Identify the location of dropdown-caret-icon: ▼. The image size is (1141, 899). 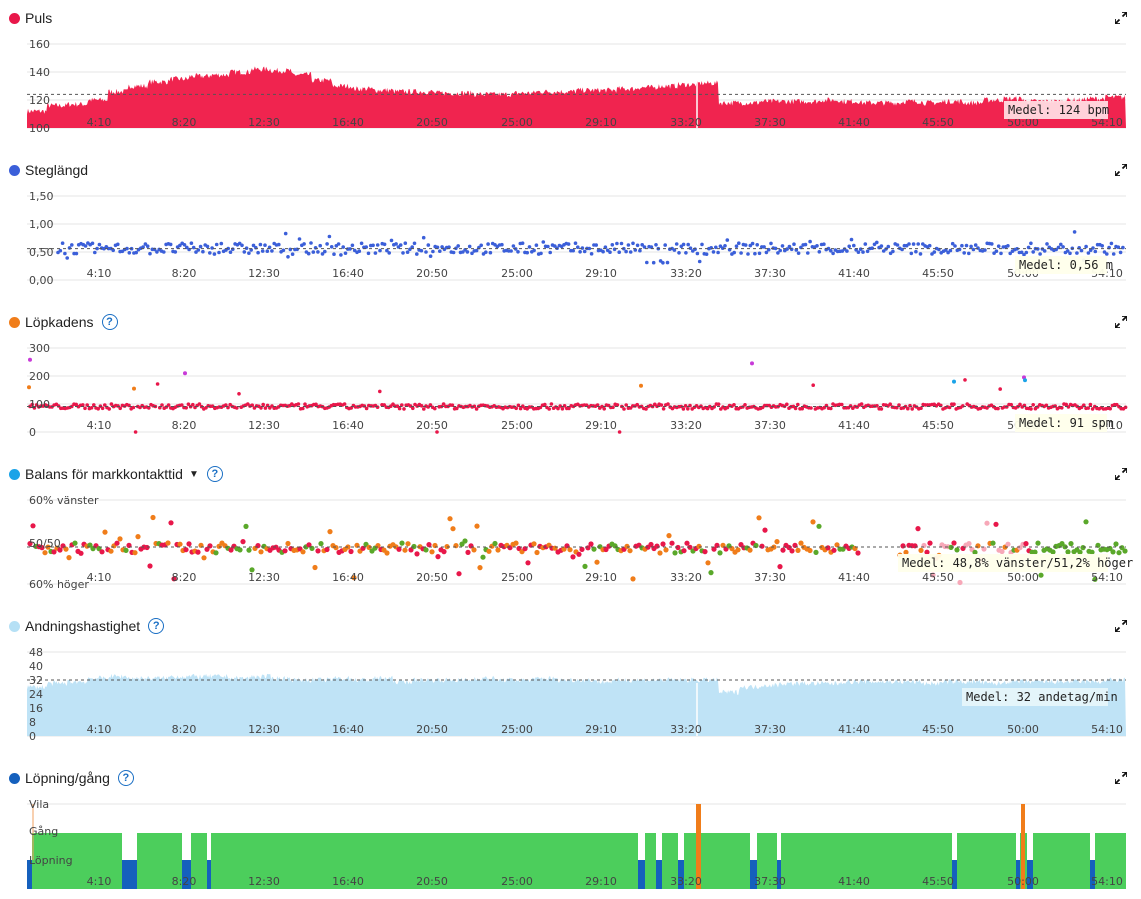
(193, 474).